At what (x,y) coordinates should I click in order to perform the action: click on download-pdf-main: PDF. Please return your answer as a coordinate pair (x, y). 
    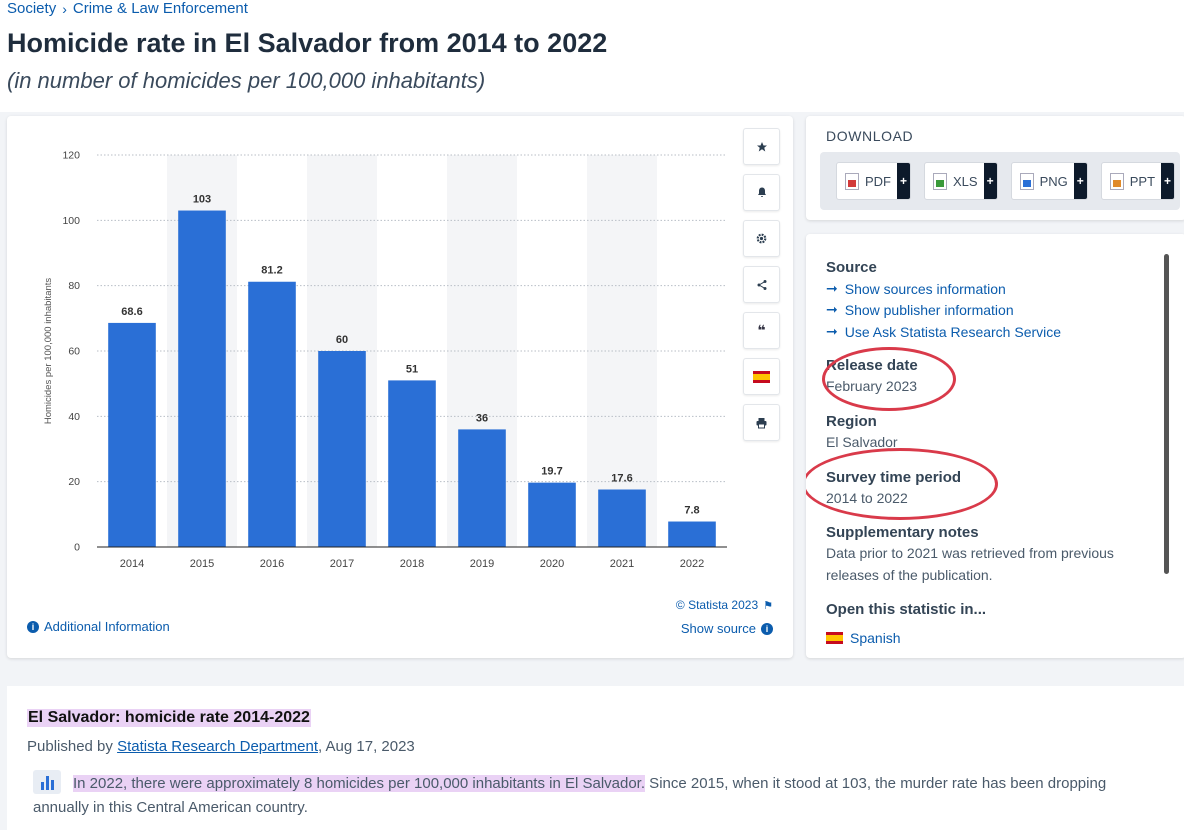
    Looking at the image, I should click on (867, 181).